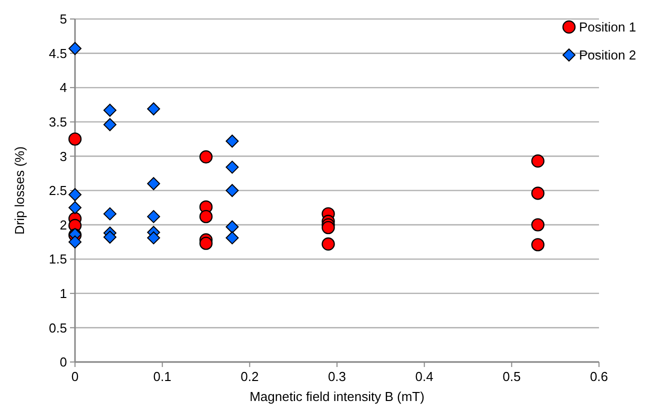 The width and height of the screenshot is (652, 411). What do you see at coordinates (63, 362) in the screenshot?
I see `y-tick-label: 0` at bounding box center [63, 362].